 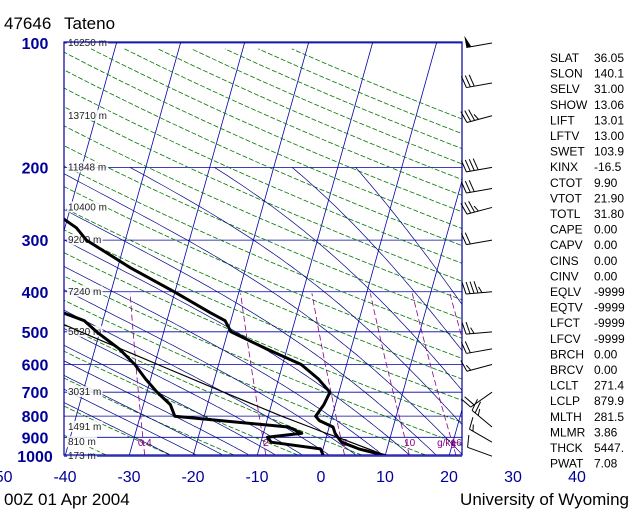 What do you see at coordinates (609, 401) in the screenshot?
I see `index-value: 879.9` at bounding box center [609, 401].